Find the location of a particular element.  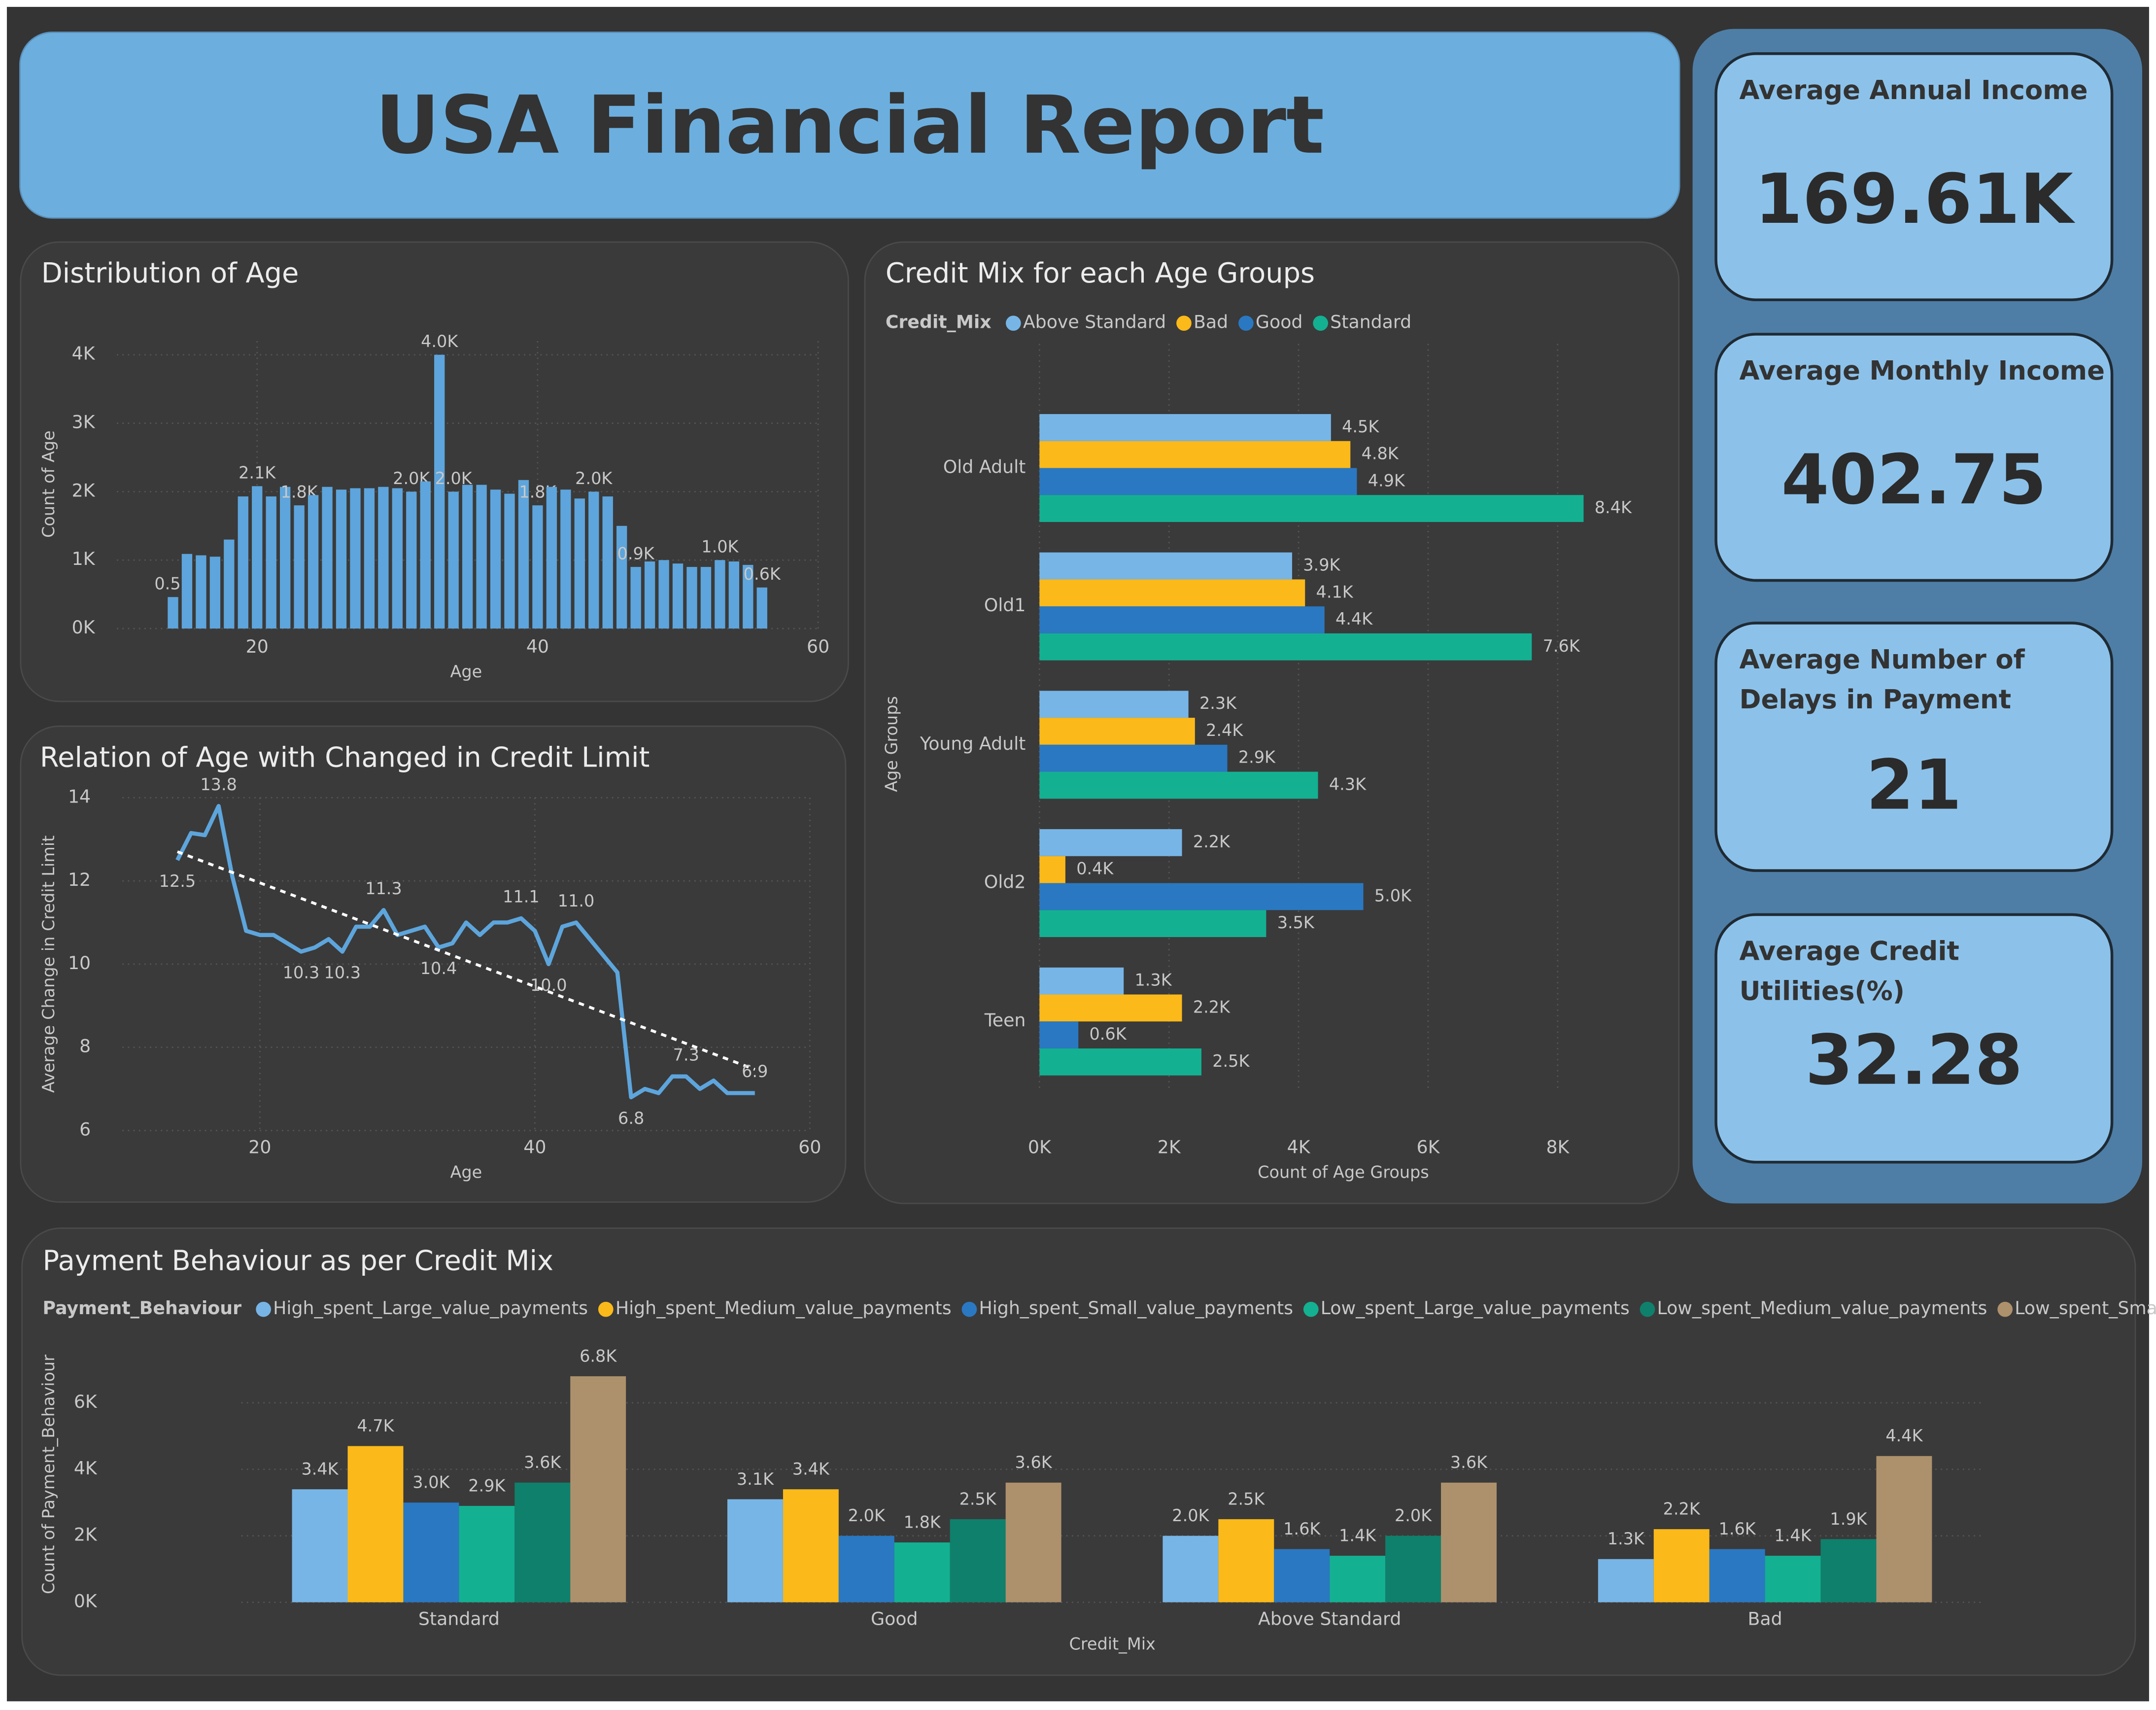

data-label: 11.1 is located at coordinates (521, 897).